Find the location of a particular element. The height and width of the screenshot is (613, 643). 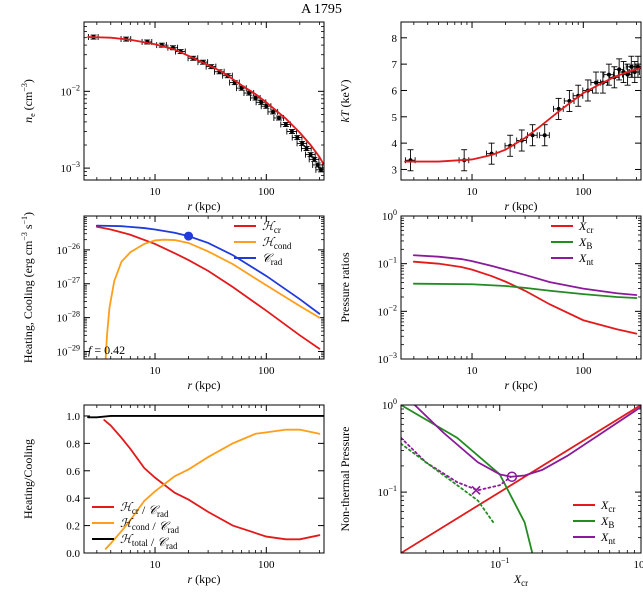

legend-item: 𝒞rad is located at coordinates (258, 259).